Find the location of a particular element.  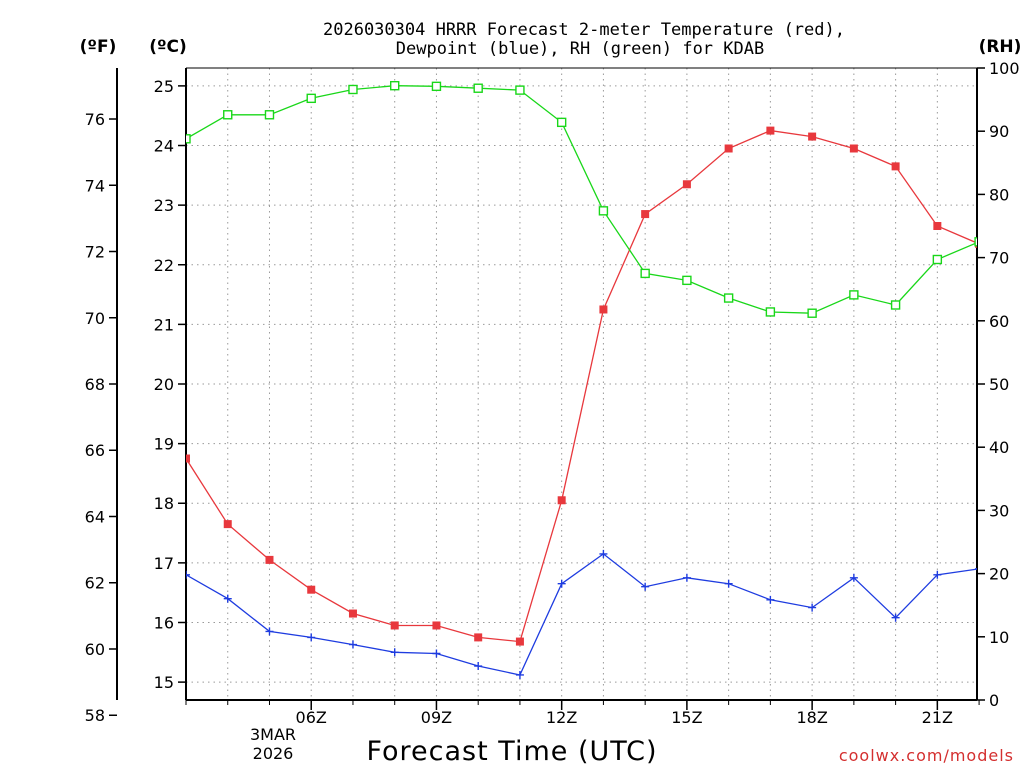

rh-tick-label: 80 is located at coordinates (999, 194).